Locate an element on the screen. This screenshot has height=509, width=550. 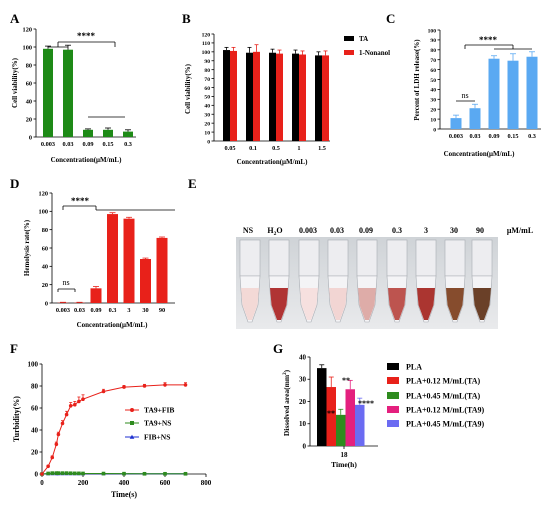
x-tick-label: 600 is located at coordinates (165, 483).